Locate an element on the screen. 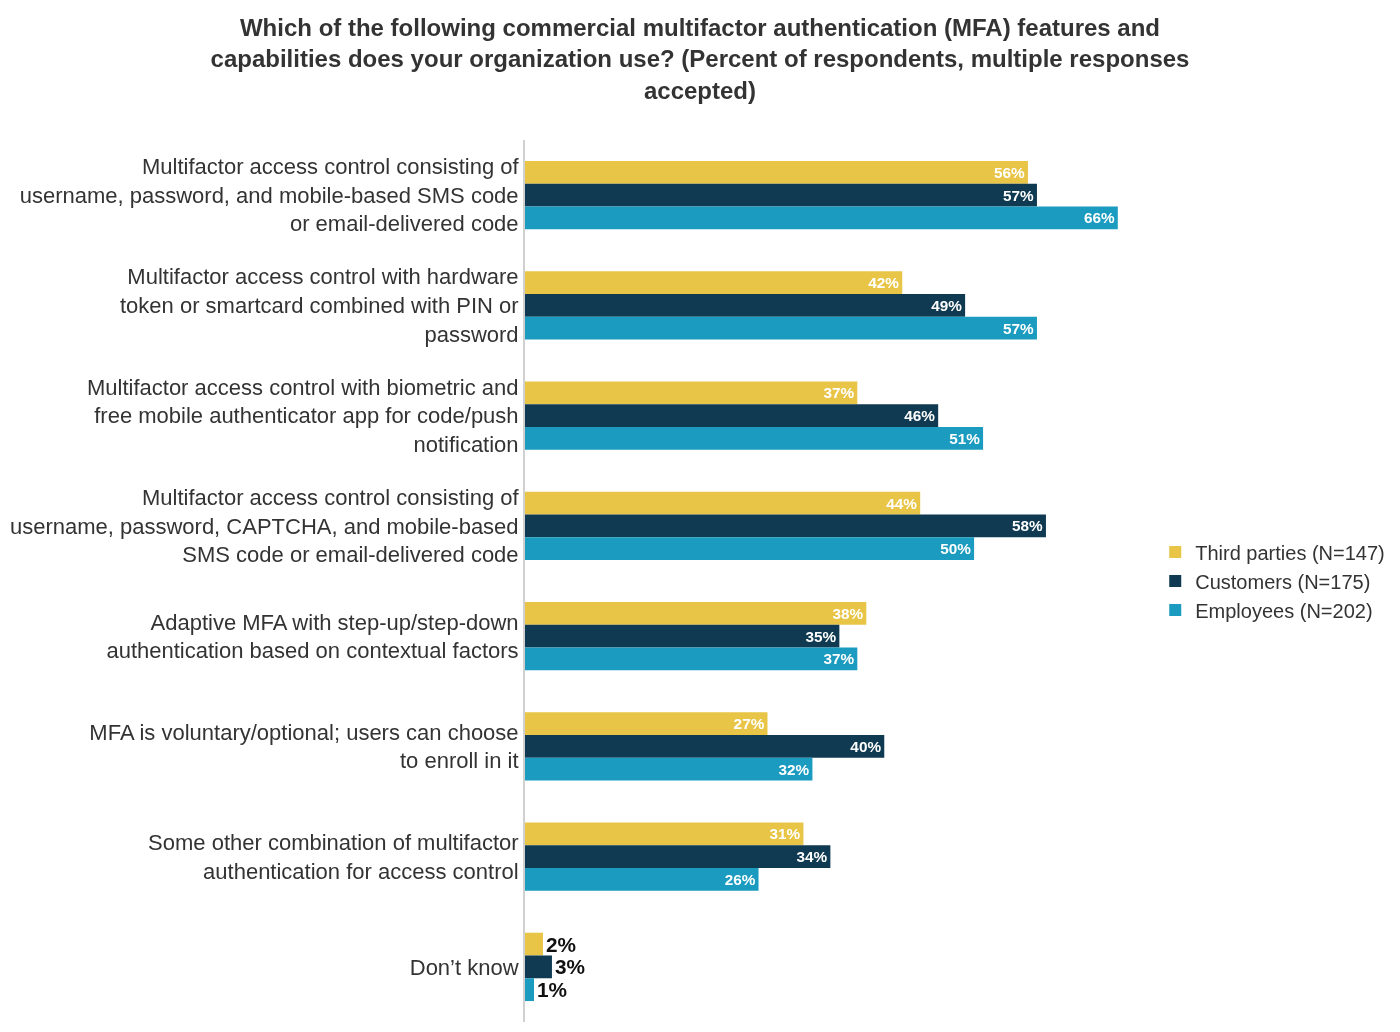  legend-label: Third parties (N=147) is located at coordinates (1290, 552).